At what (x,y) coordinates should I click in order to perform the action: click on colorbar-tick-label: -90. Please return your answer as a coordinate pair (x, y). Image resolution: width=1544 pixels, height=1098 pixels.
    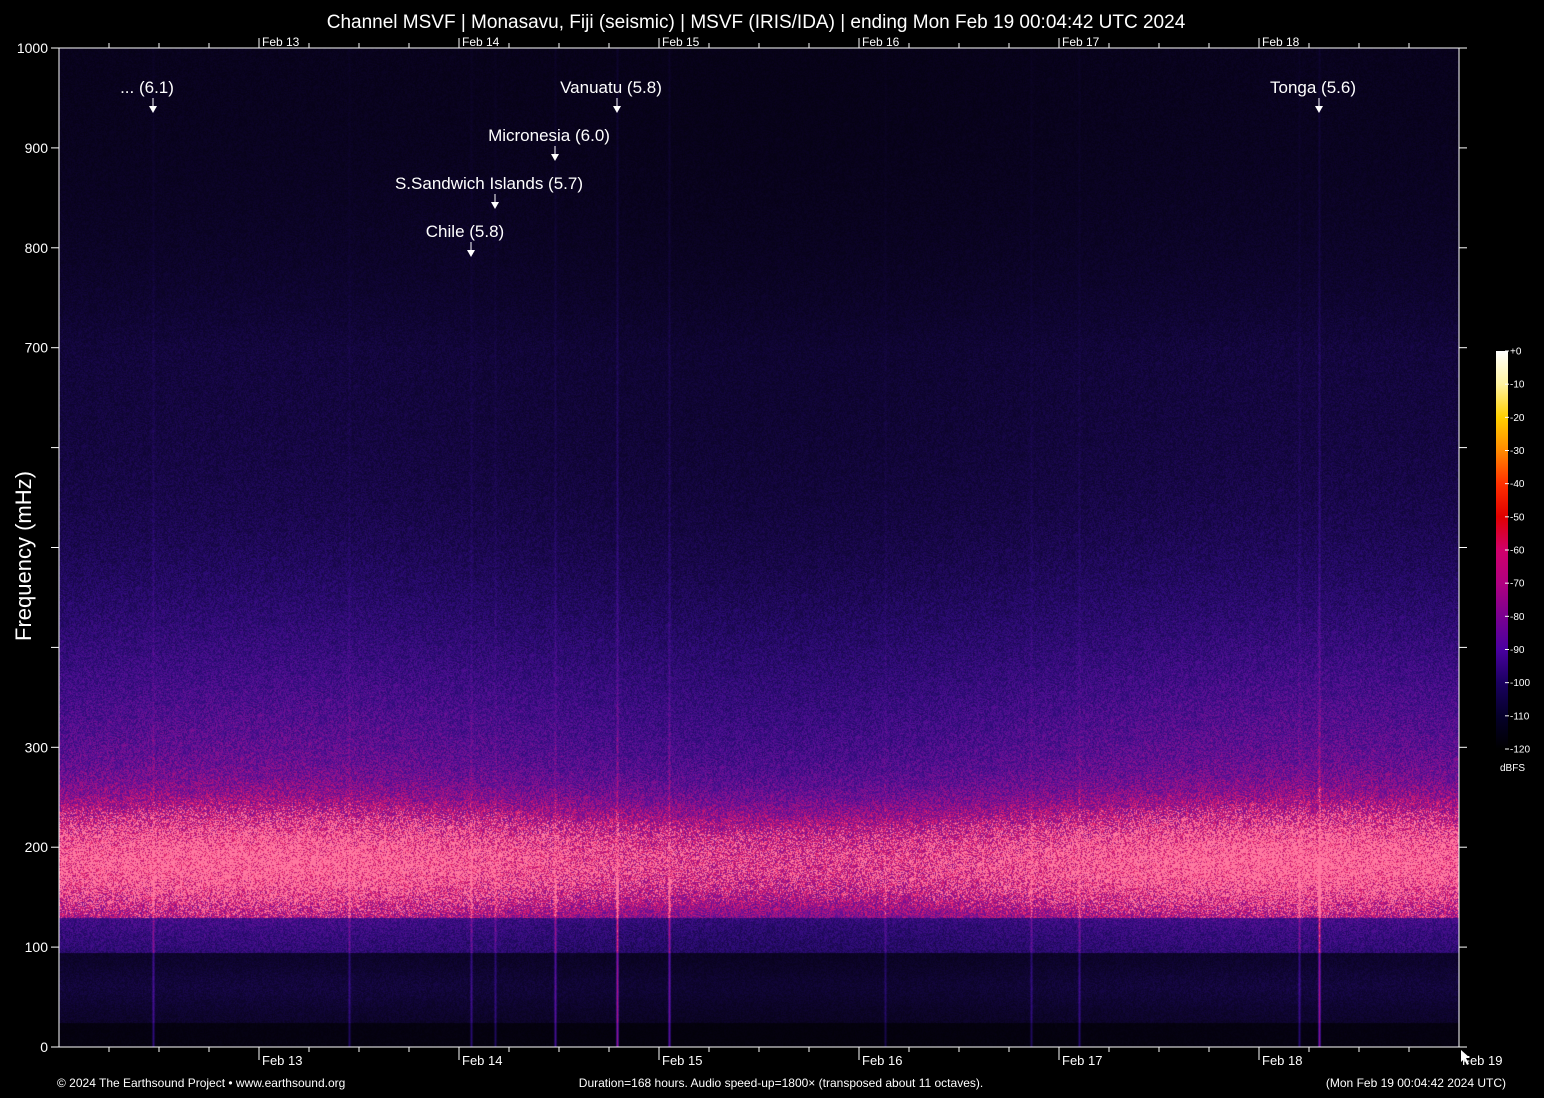
    Looking at the image, I should click on (1517, 650).